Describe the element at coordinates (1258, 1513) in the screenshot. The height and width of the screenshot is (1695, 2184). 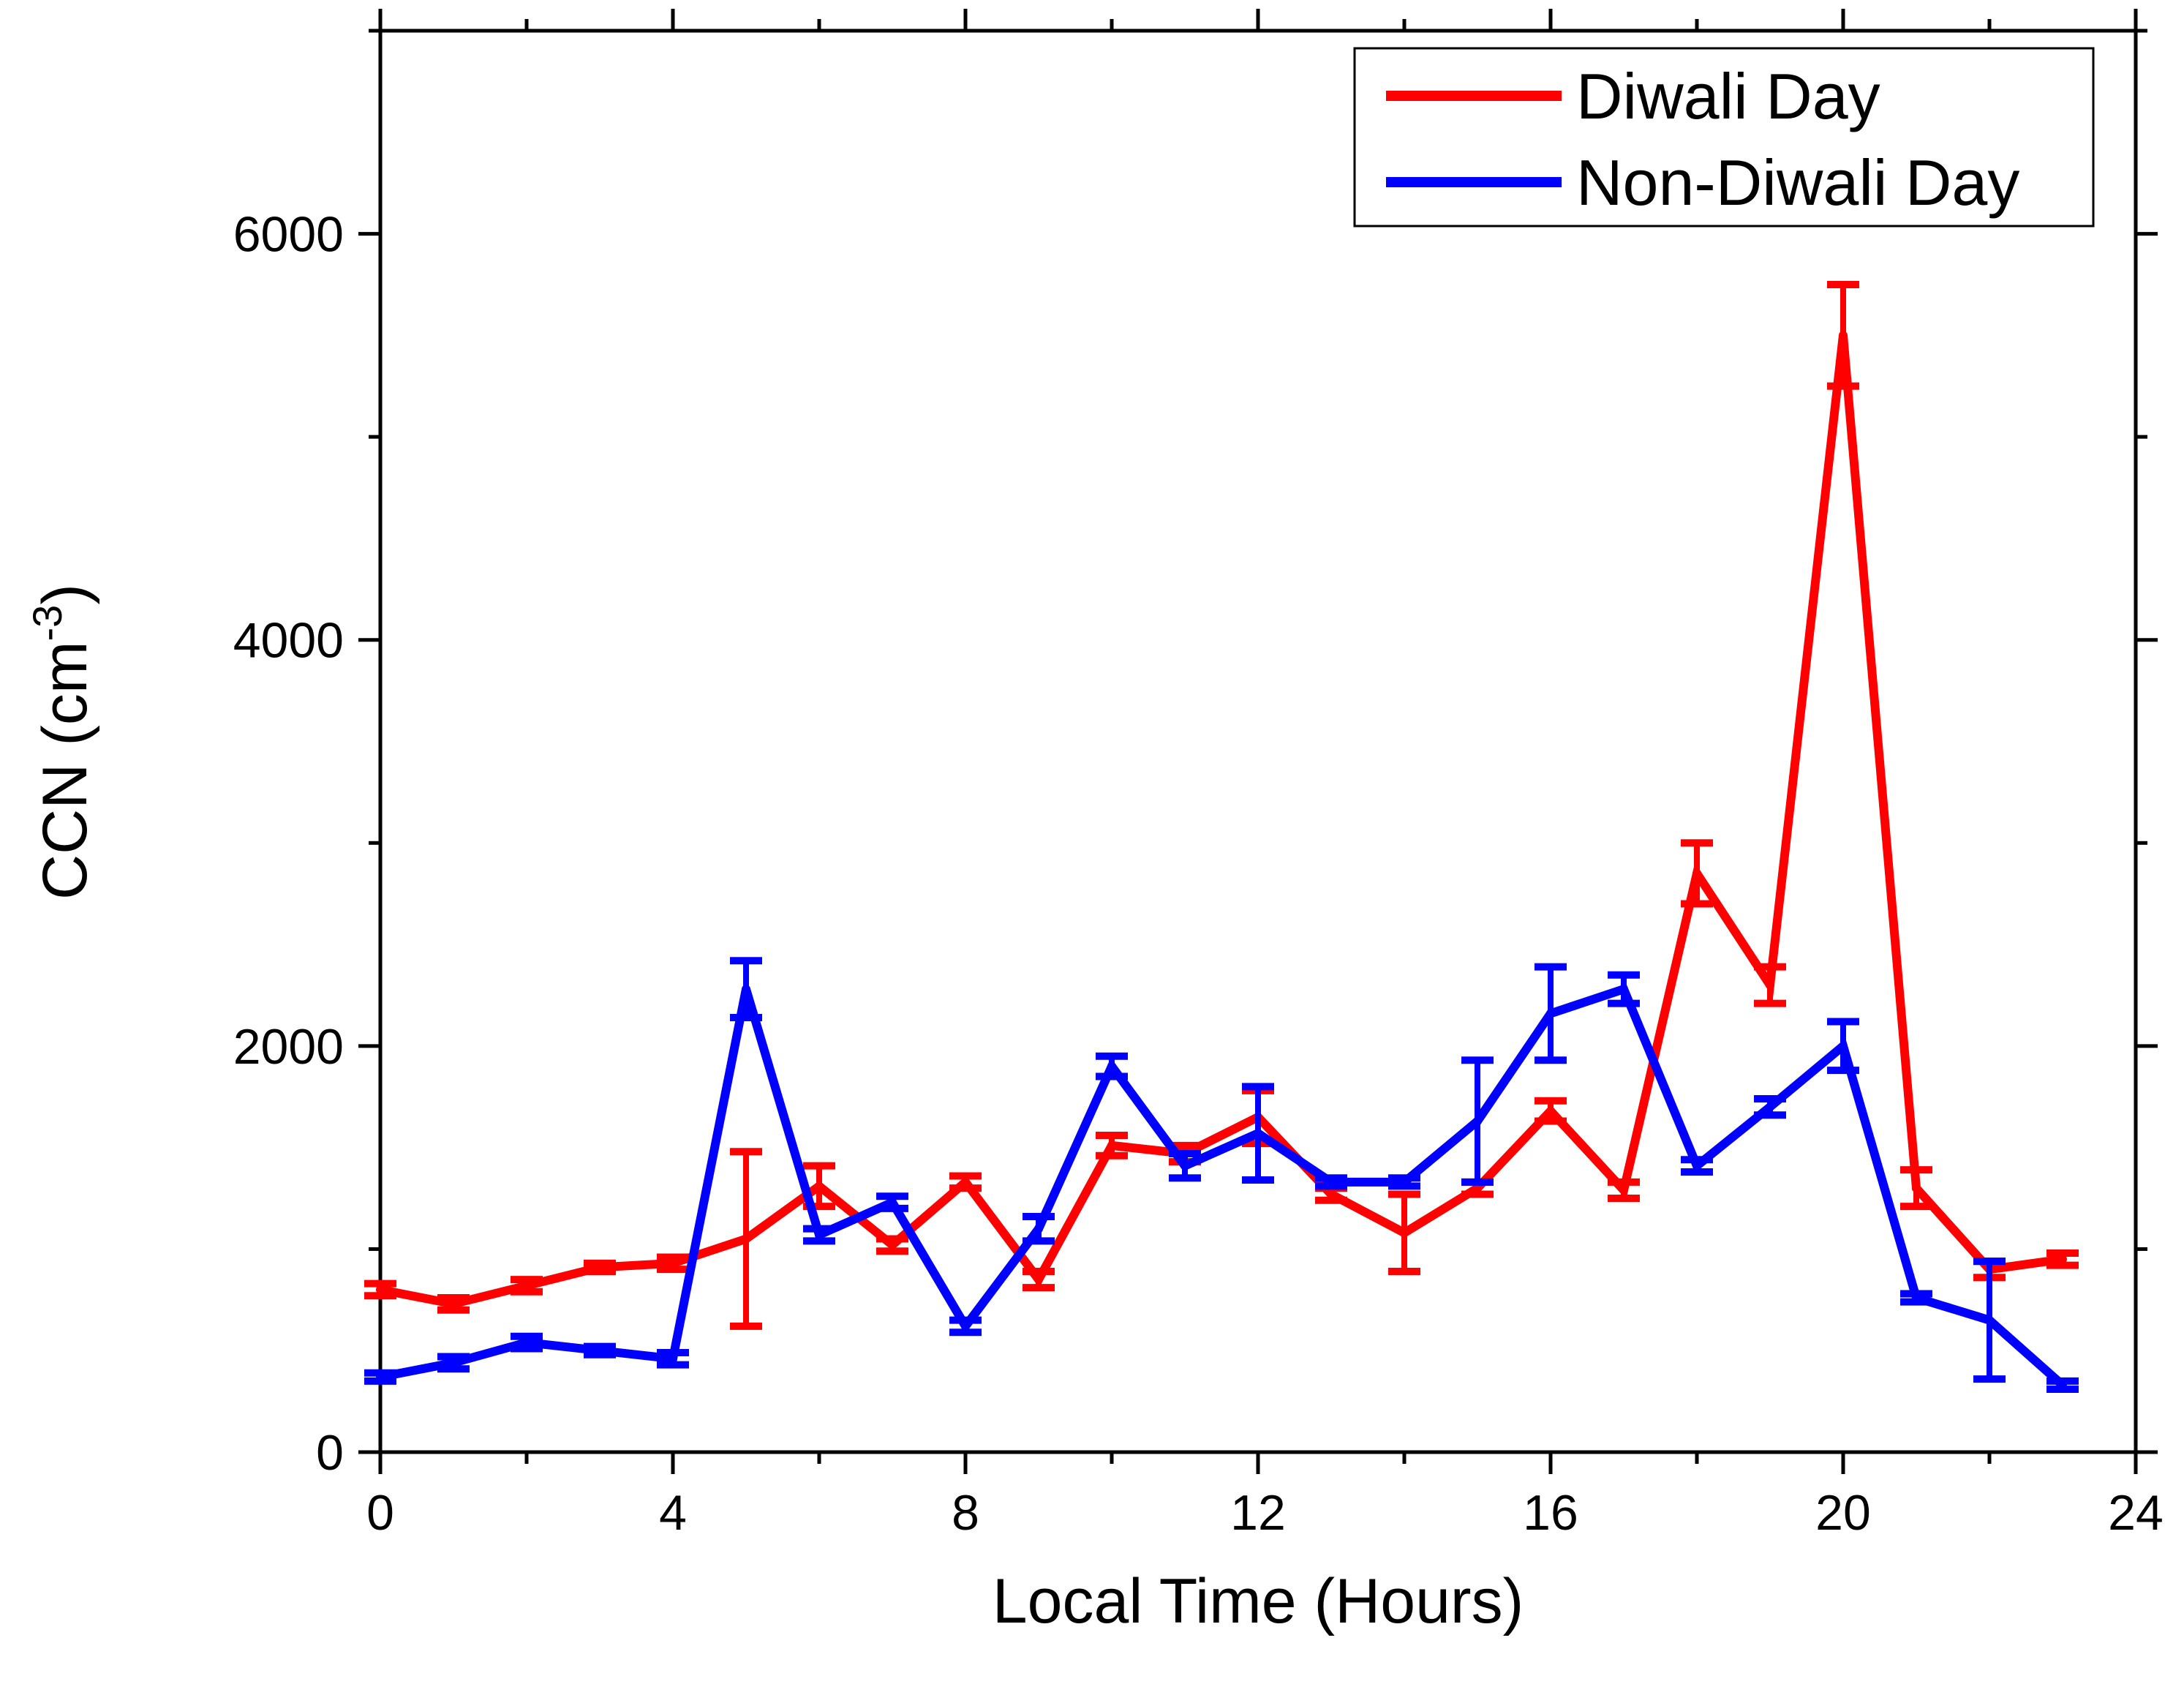
I see `x-tick-label: 12` at that location.